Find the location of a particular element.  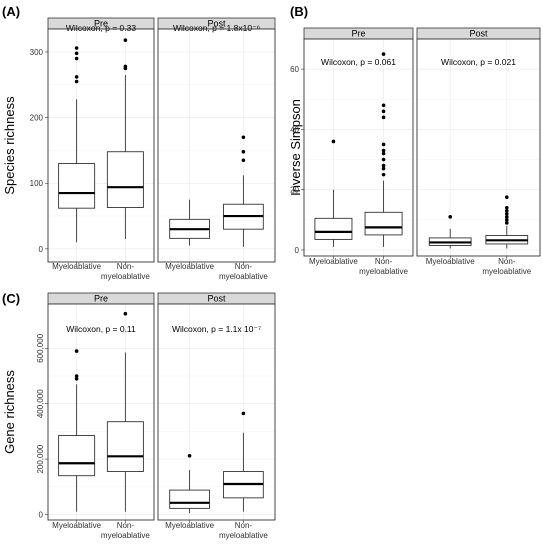

y-tick-label: 200 is located at coordinates (37, 118).